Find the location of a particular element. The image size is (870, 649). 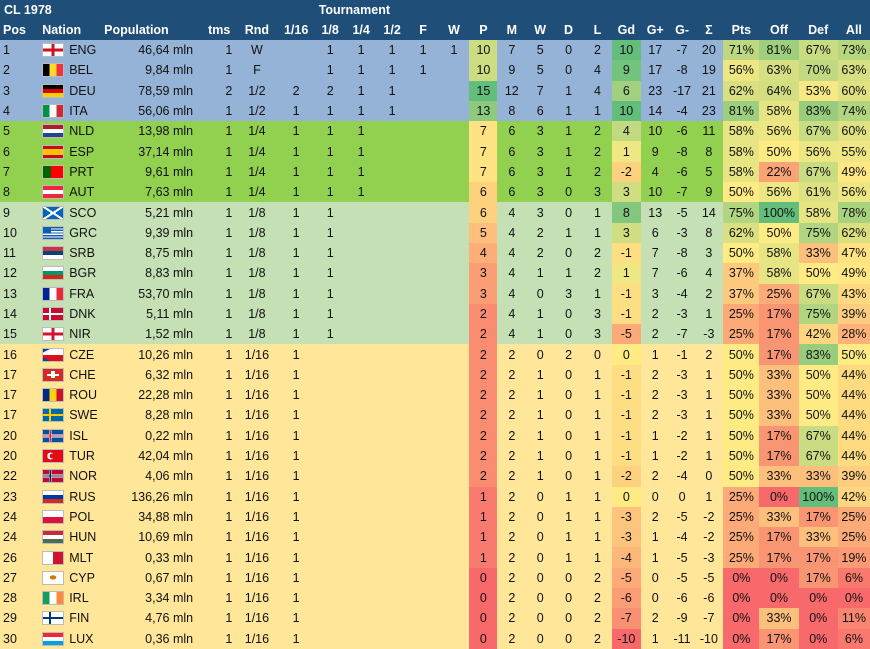

pts-pct-cell: 81% is located at coordinates (741, 111).